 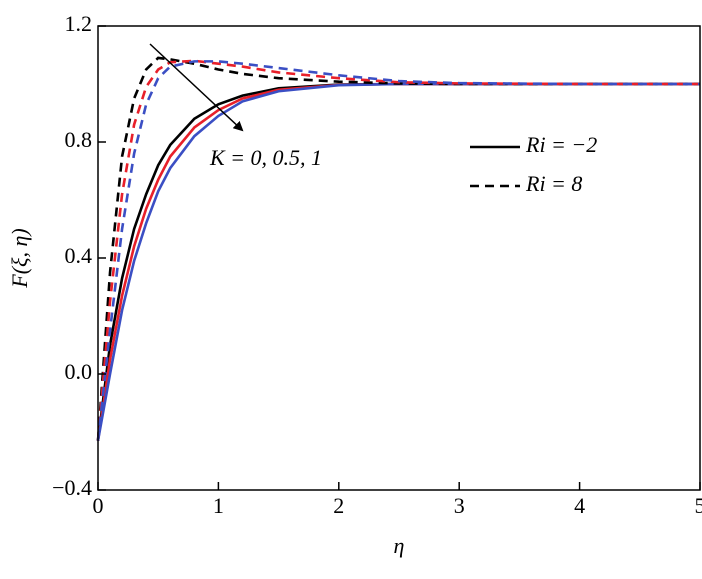 I want to click on x-axis-label: η, so click(x=399, y=545).